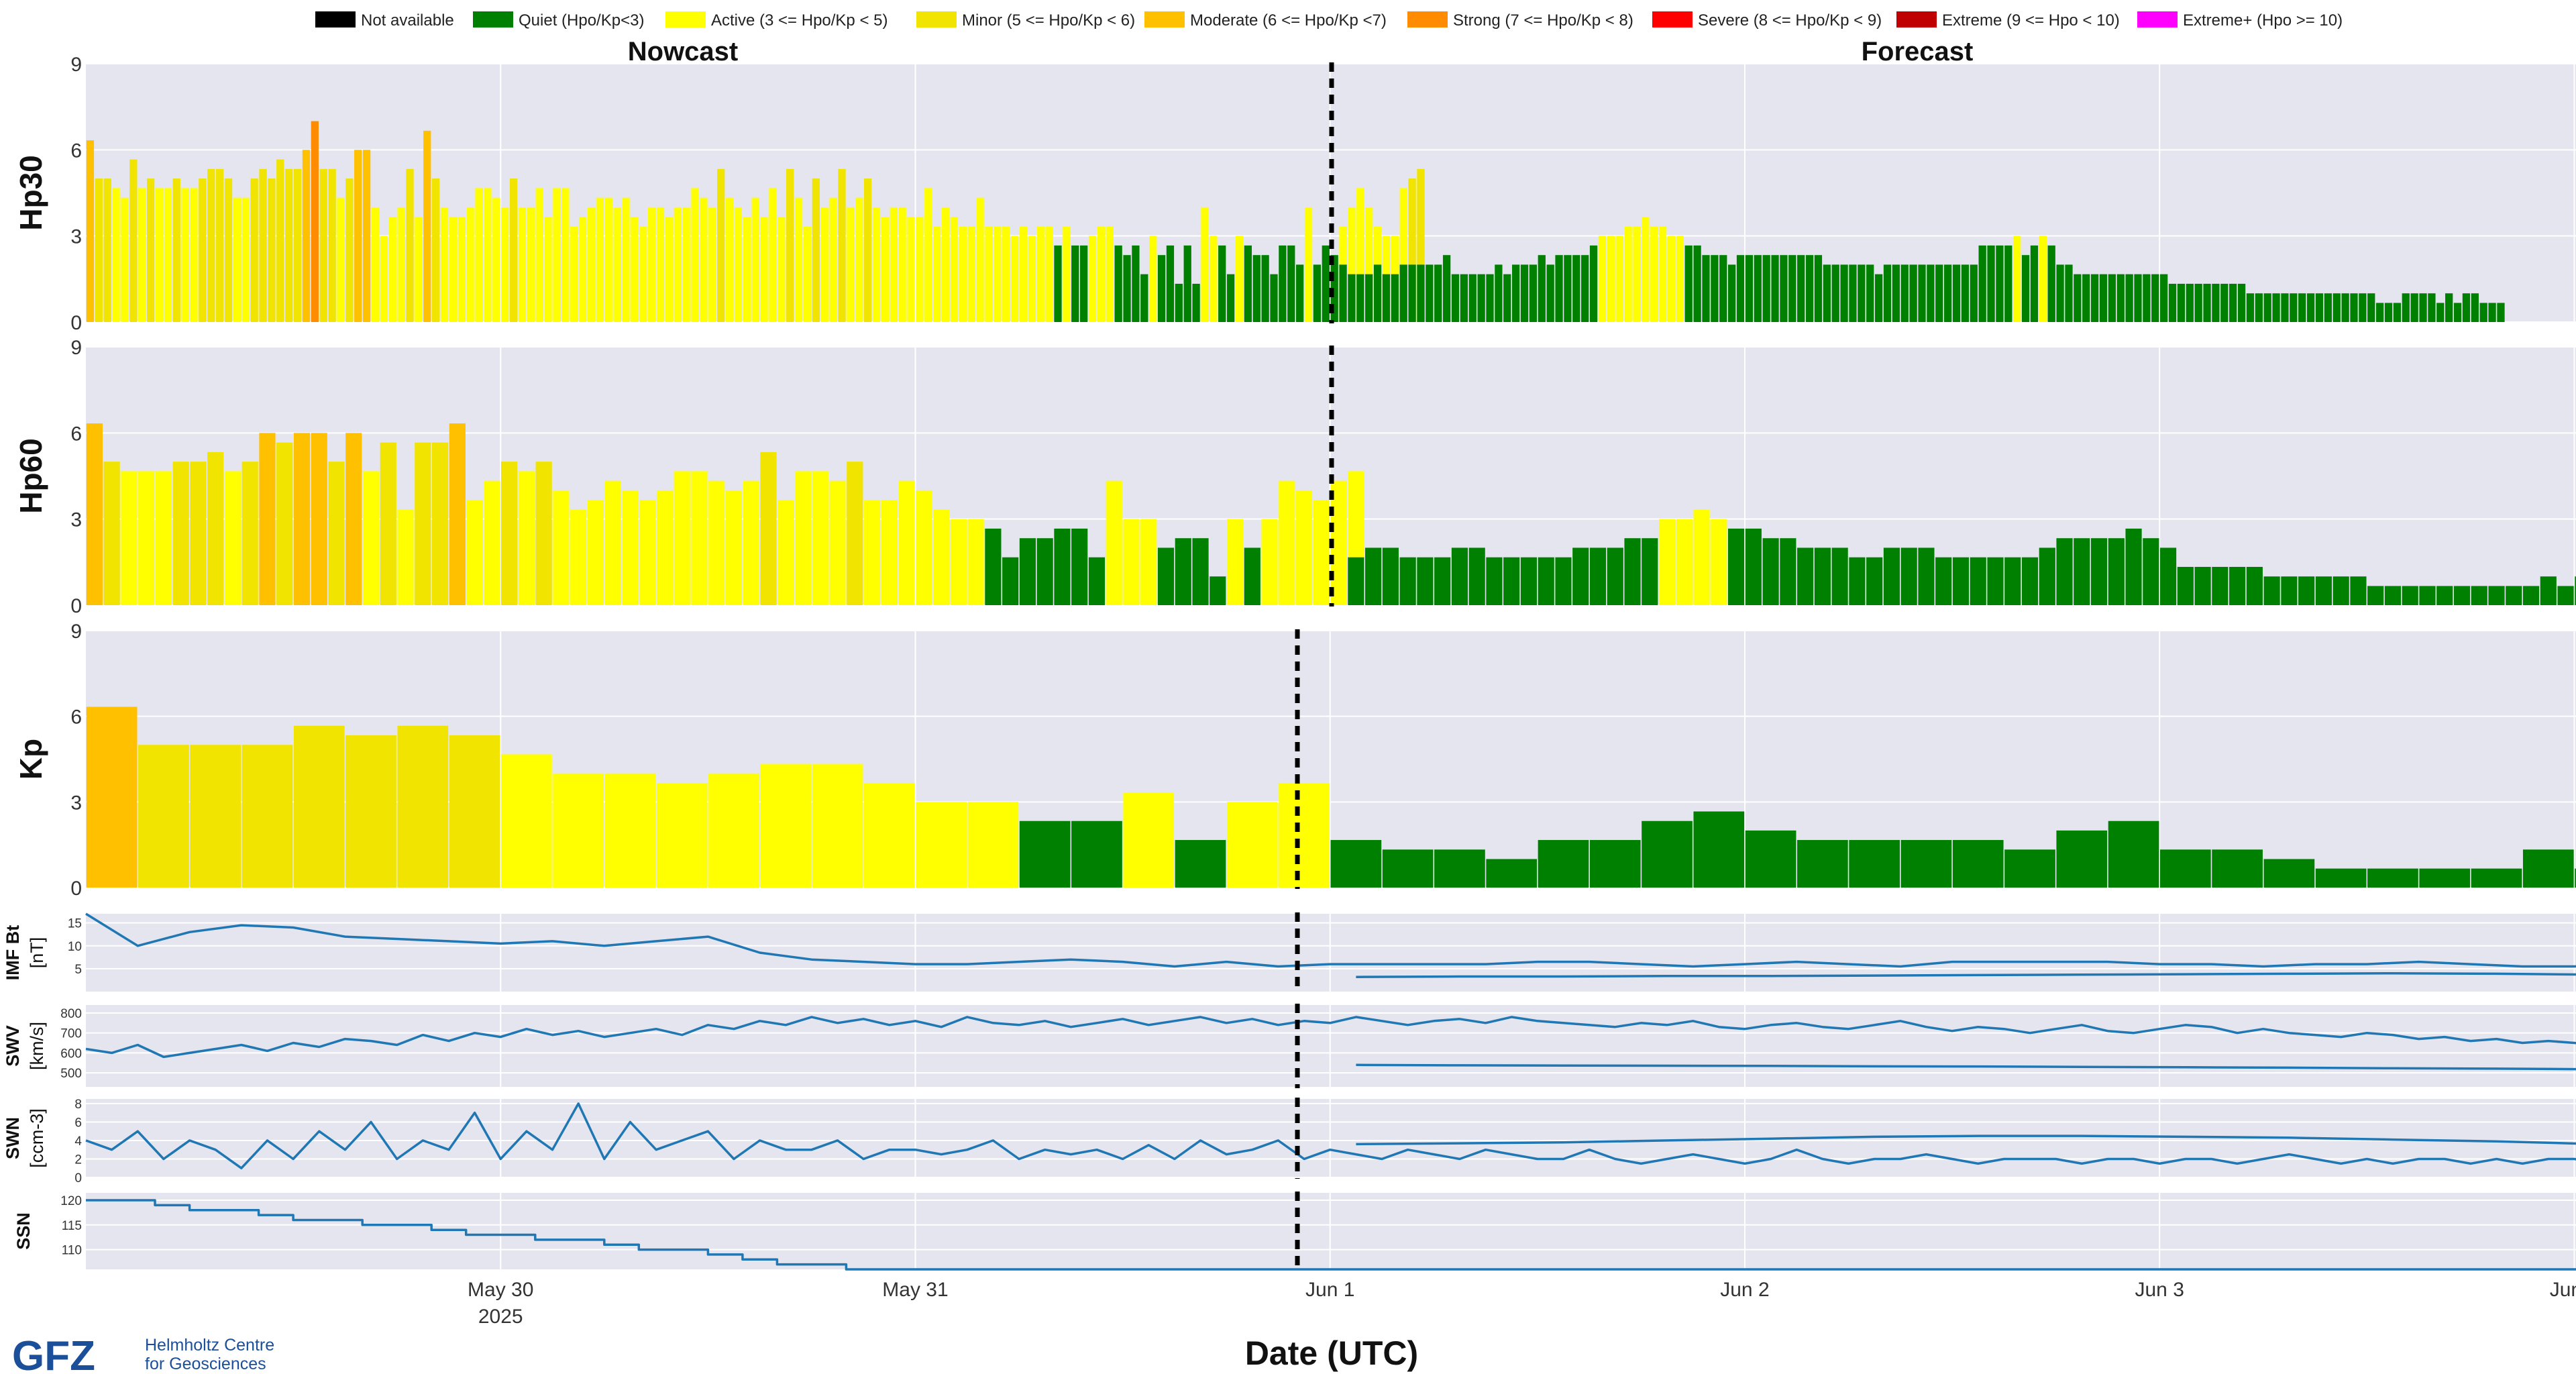  Describe the element at coordinates (76, 606) in the screenshot. I see `y-tick-label: 0` at that location.